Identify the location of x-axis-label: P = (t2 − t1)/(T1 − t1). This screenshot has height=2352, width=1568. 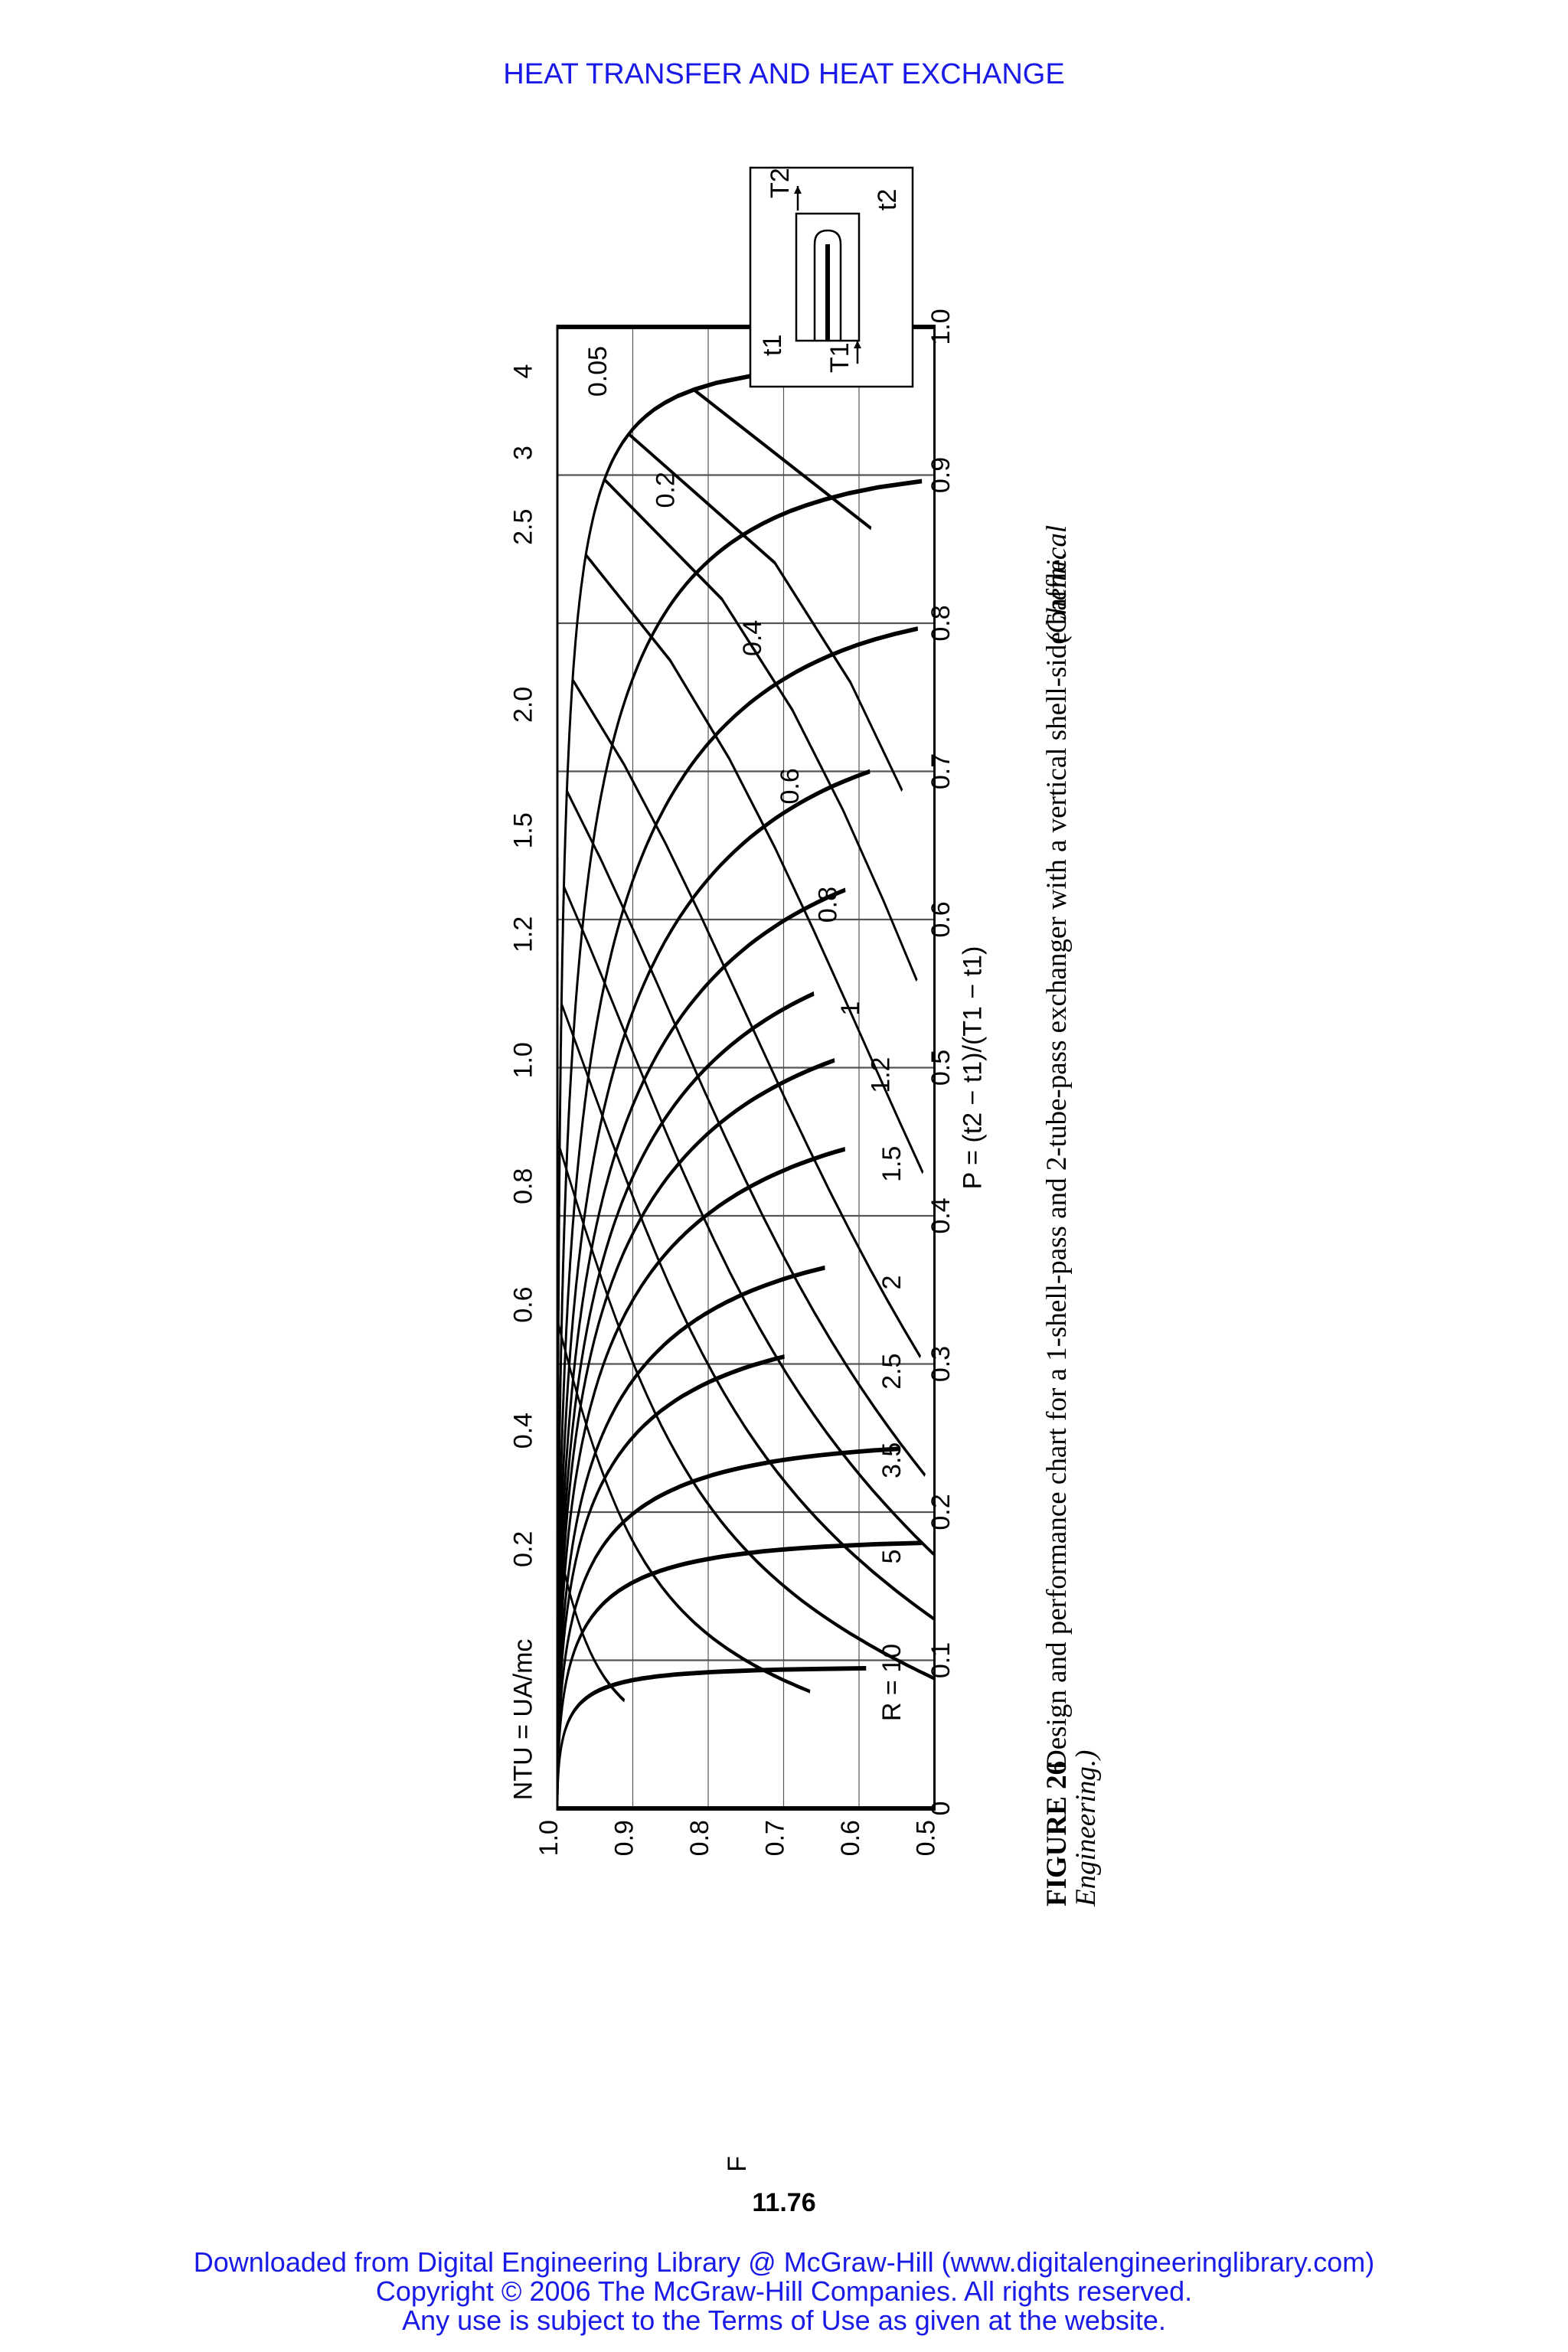
(973, 1068).